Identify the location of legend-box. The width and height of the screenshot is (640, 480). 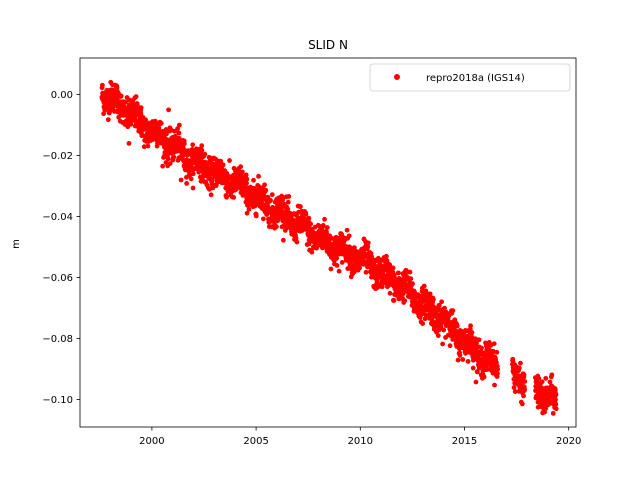
(470, 77).